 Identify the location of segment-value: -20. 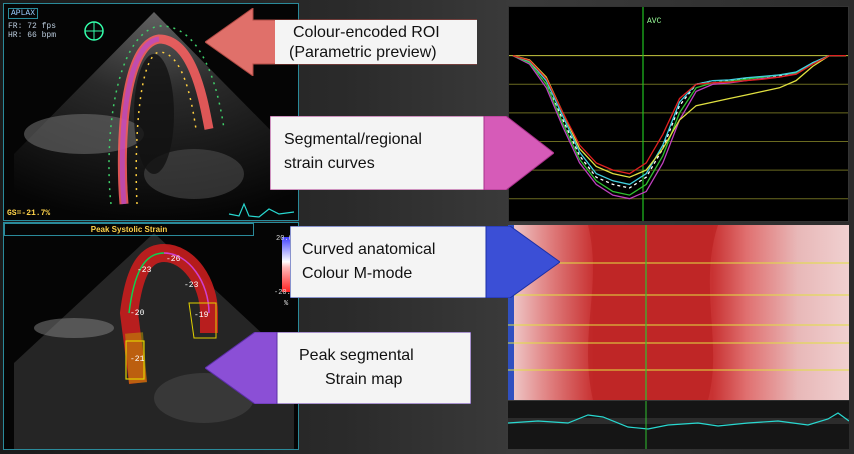
(137, 313).